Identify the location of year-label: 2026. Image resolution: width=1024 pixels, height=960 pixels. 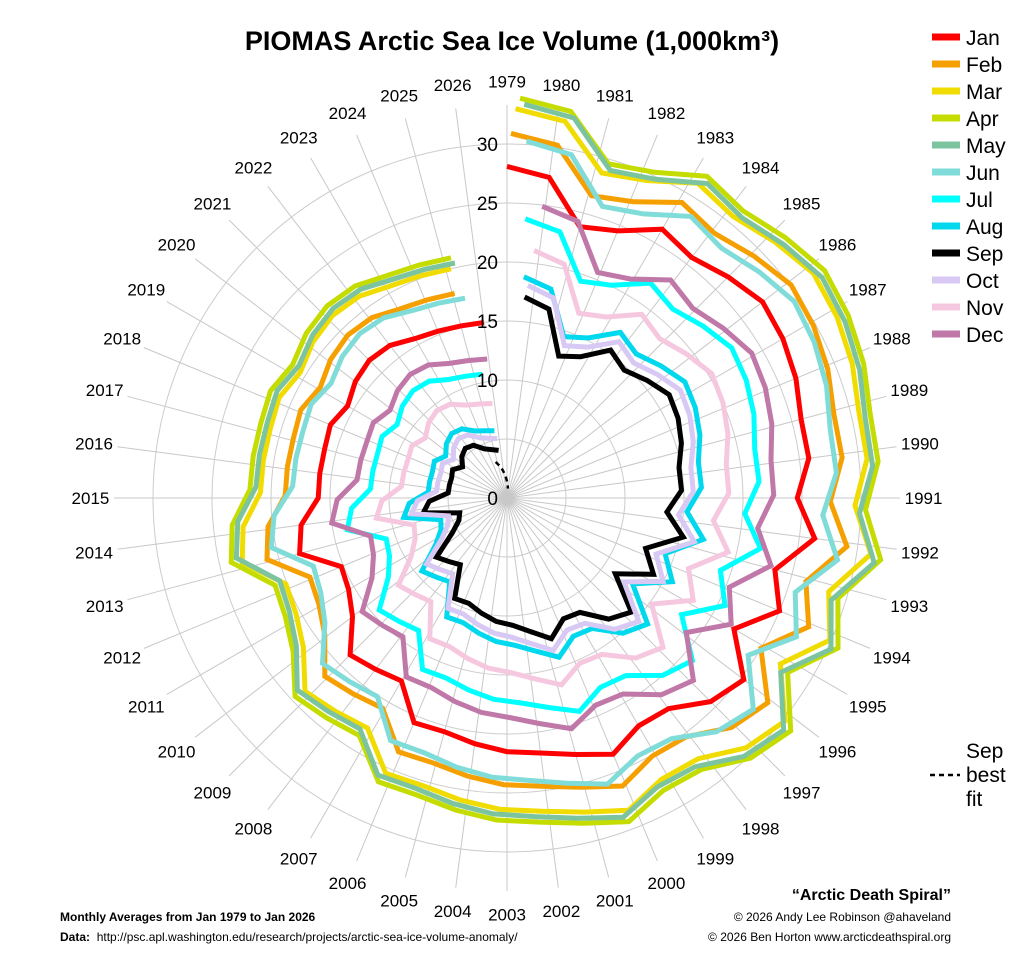
(453, 85).